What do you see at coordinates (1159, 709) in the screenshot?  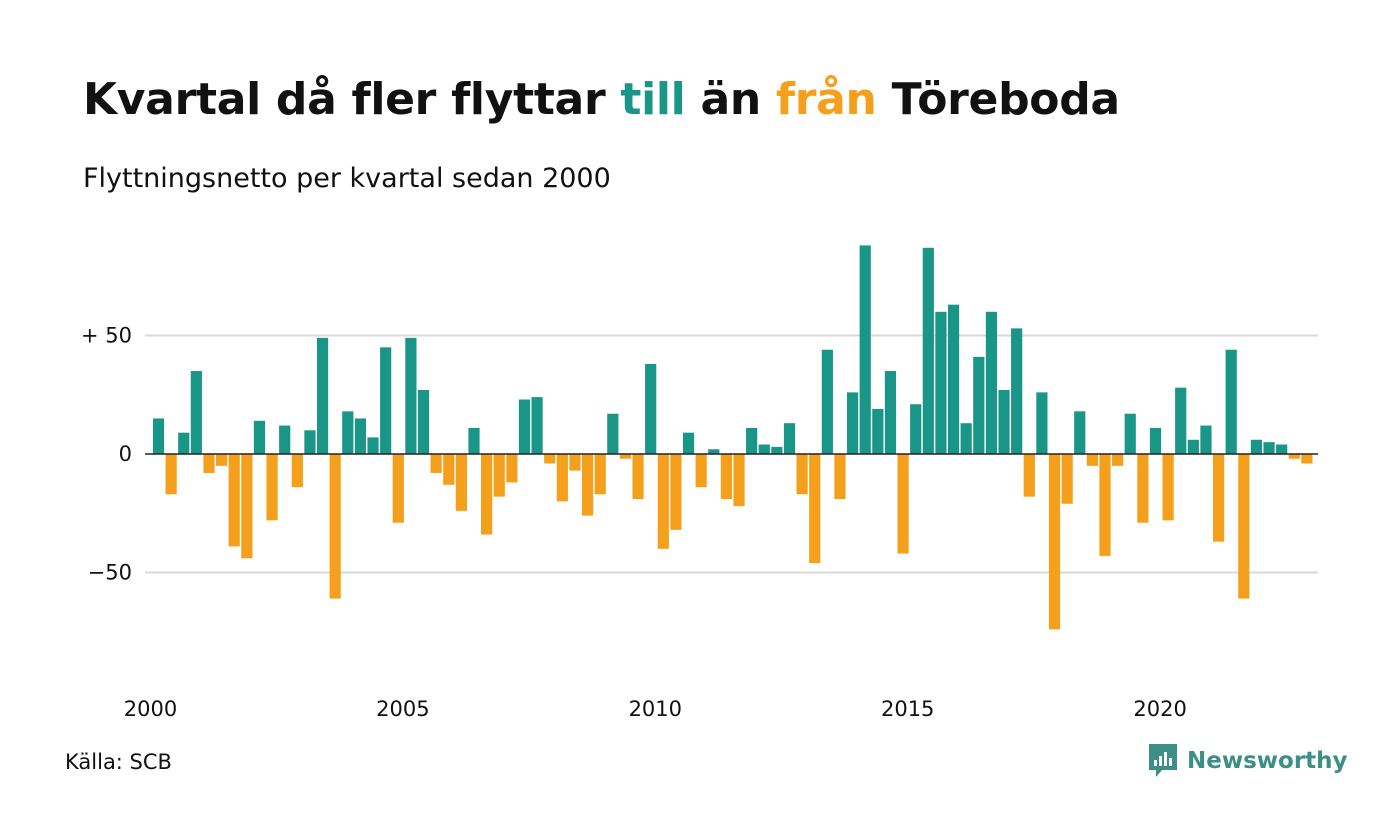 I see `x-tick-label: 2020` at bounding box center [1159, 709].